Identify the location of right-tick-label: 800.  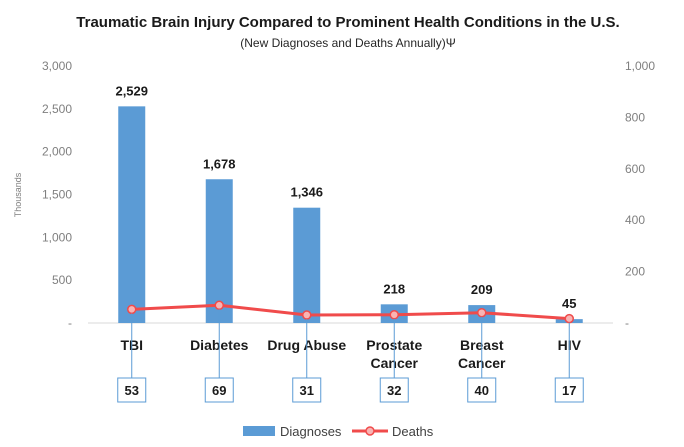
(635, 117).